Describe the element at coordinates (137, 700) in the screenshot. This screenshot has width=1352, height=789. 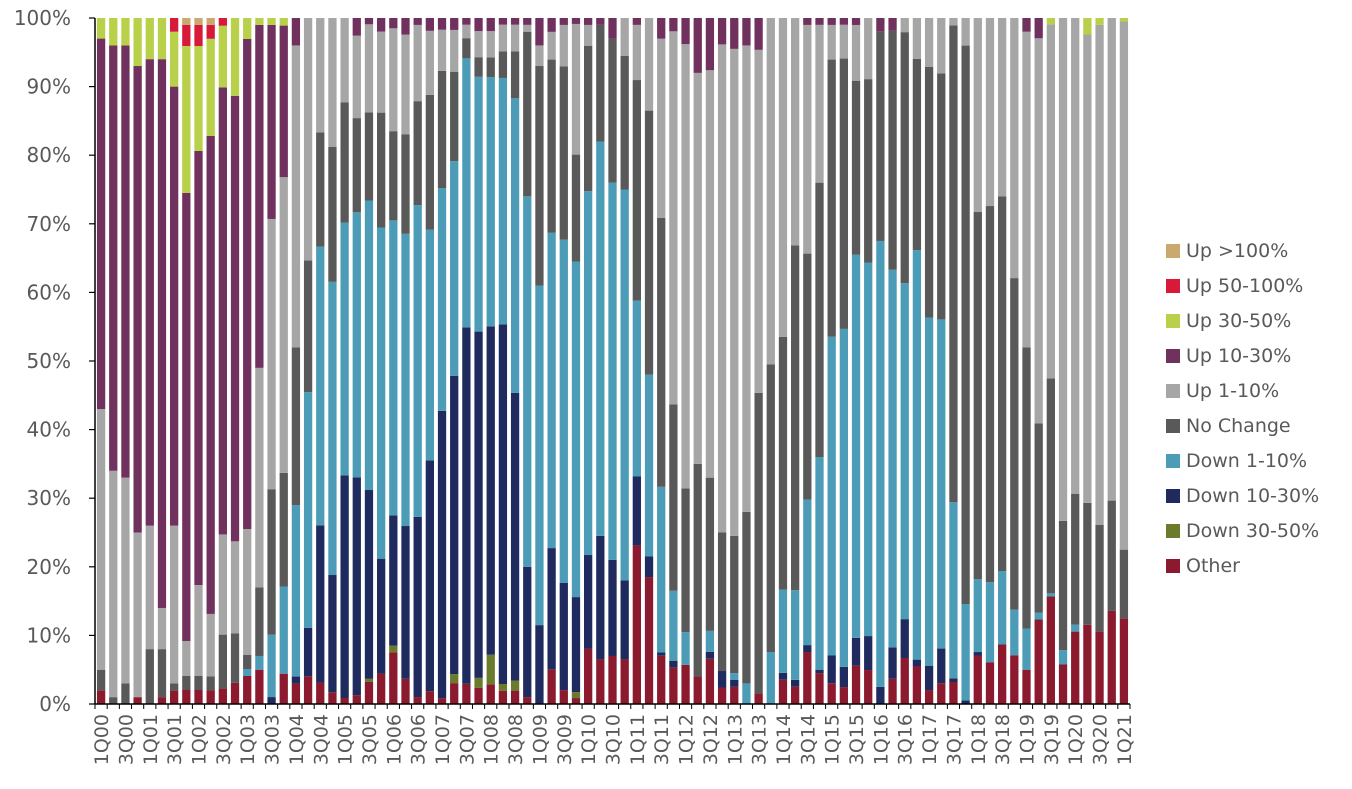
I see `bar-segment-4Q00-other` at that location.